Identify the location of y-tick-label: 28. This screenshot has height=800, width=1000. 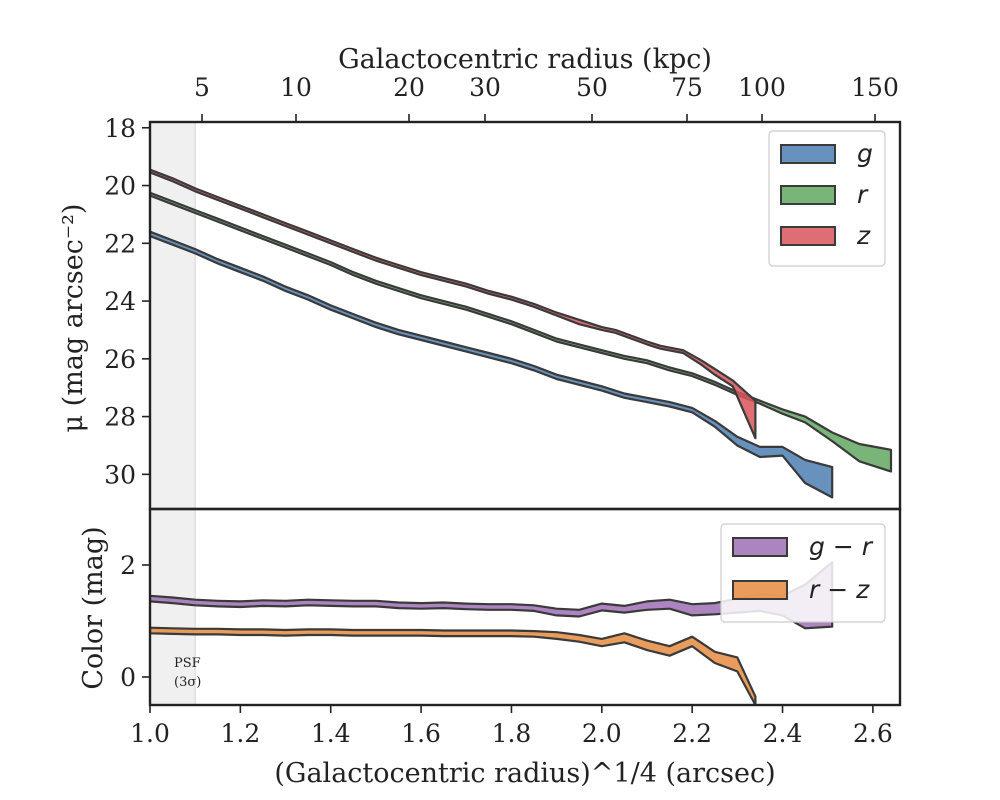
(120, 417).